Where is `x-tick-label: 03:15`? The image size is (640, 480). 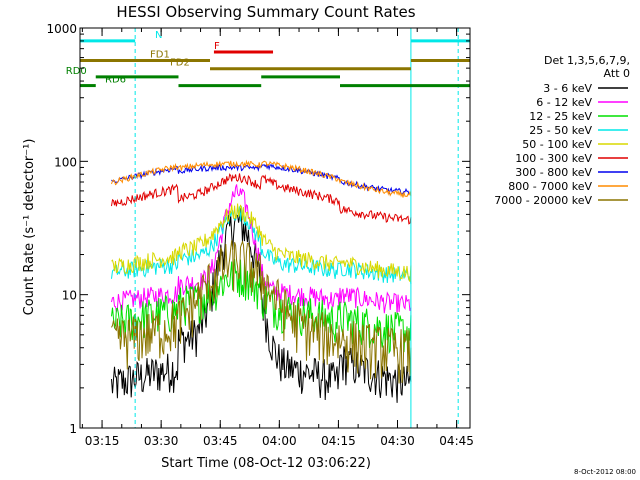 x-tick-label: 03:15 is located at coordinates (102, 441).